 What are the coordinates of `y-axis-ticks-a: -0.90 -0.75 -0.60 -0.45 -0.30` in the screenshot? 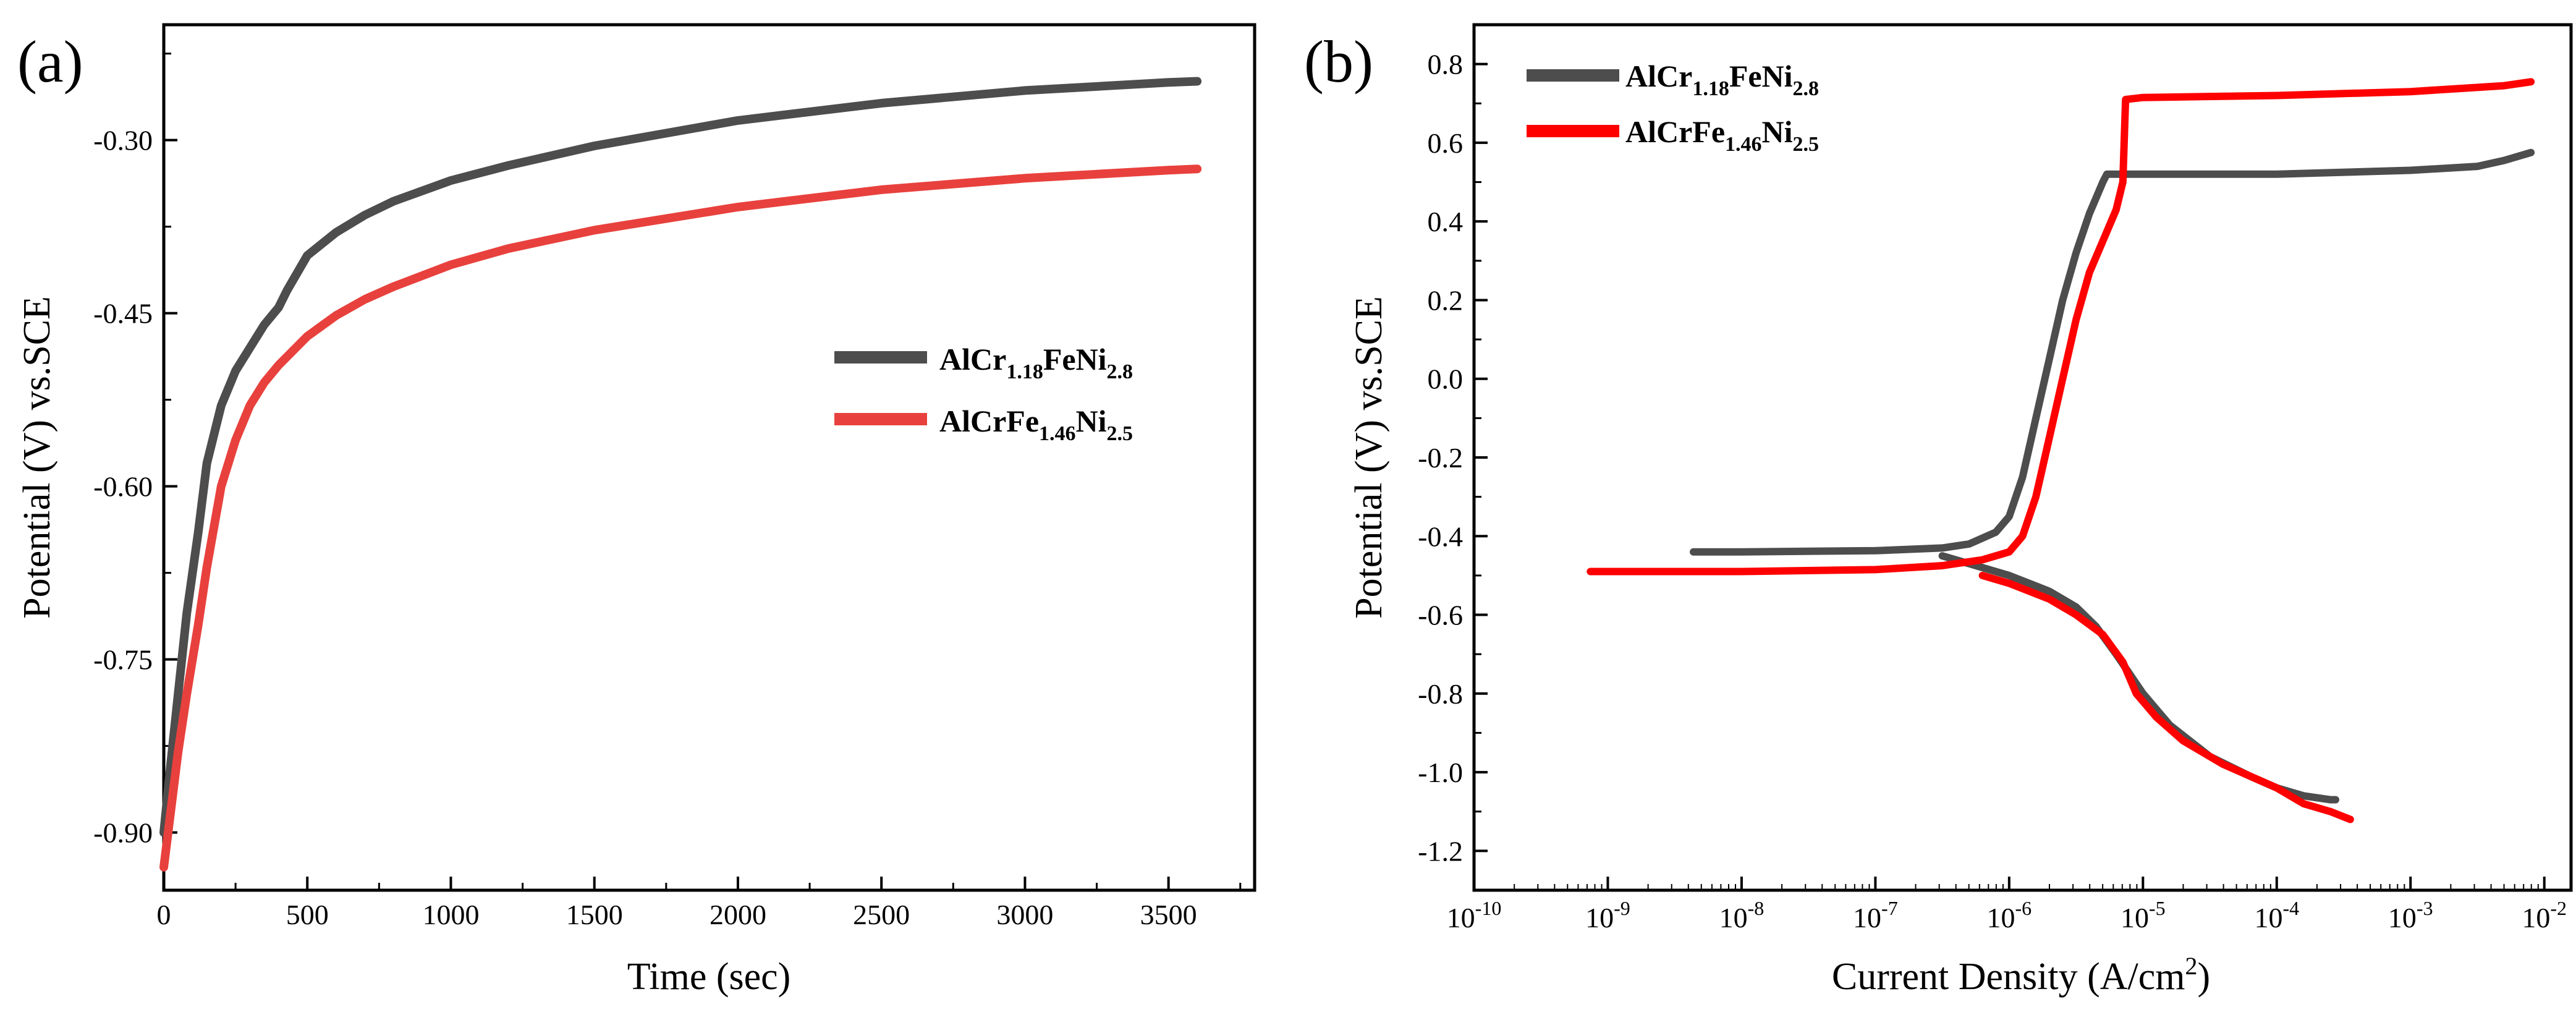 It's located at (135, 451).